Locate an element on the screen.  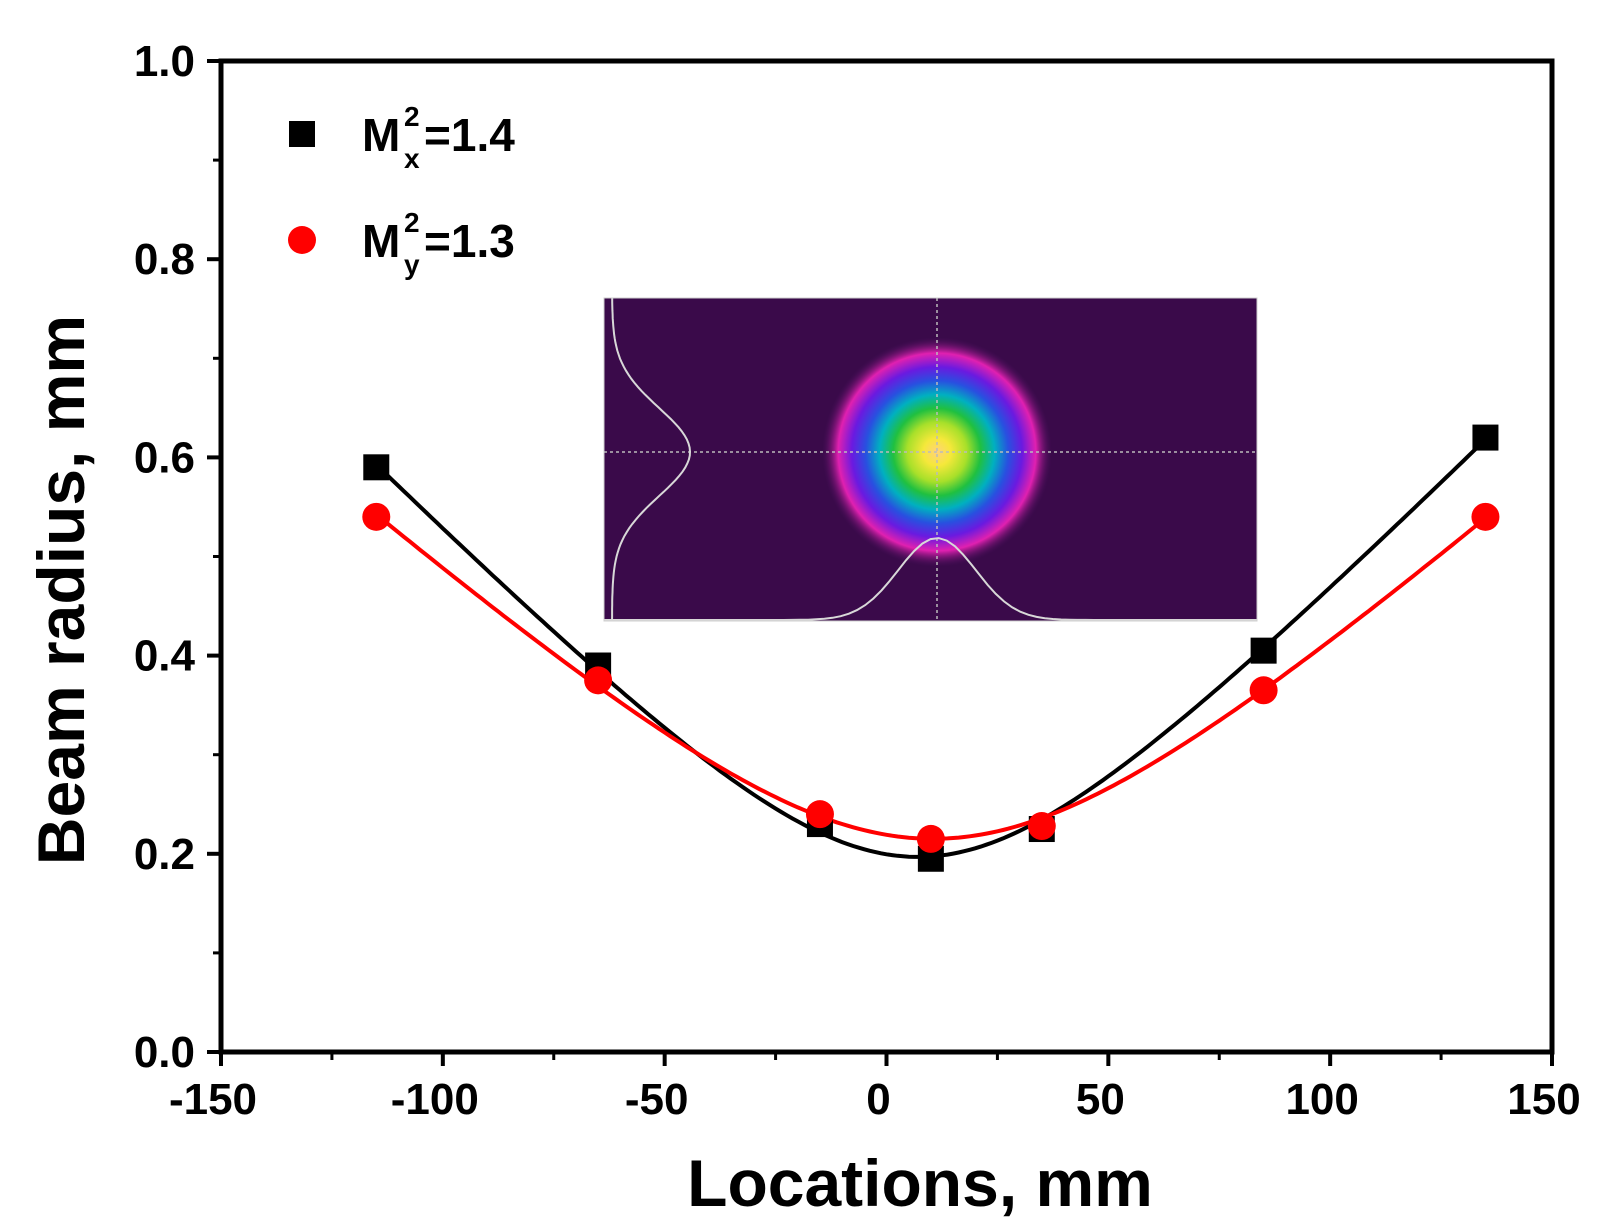
x-tick-label: -50 is located at coordinates (657, 1099).